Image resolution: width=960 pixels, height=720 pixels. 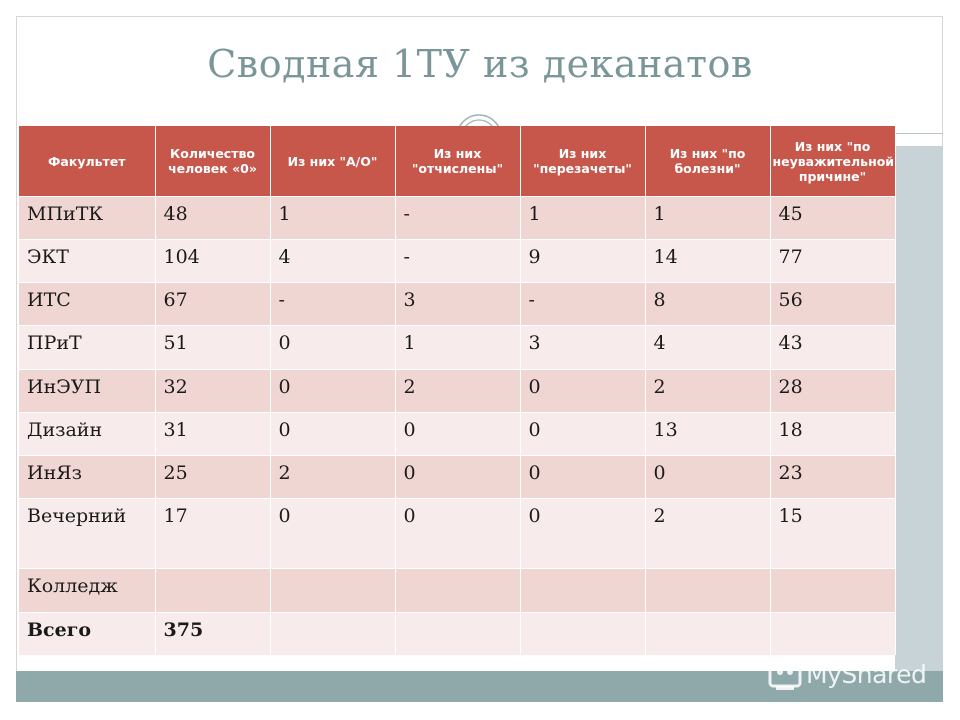 I want to click on value-cell: 9, so click(x=583, y=261).